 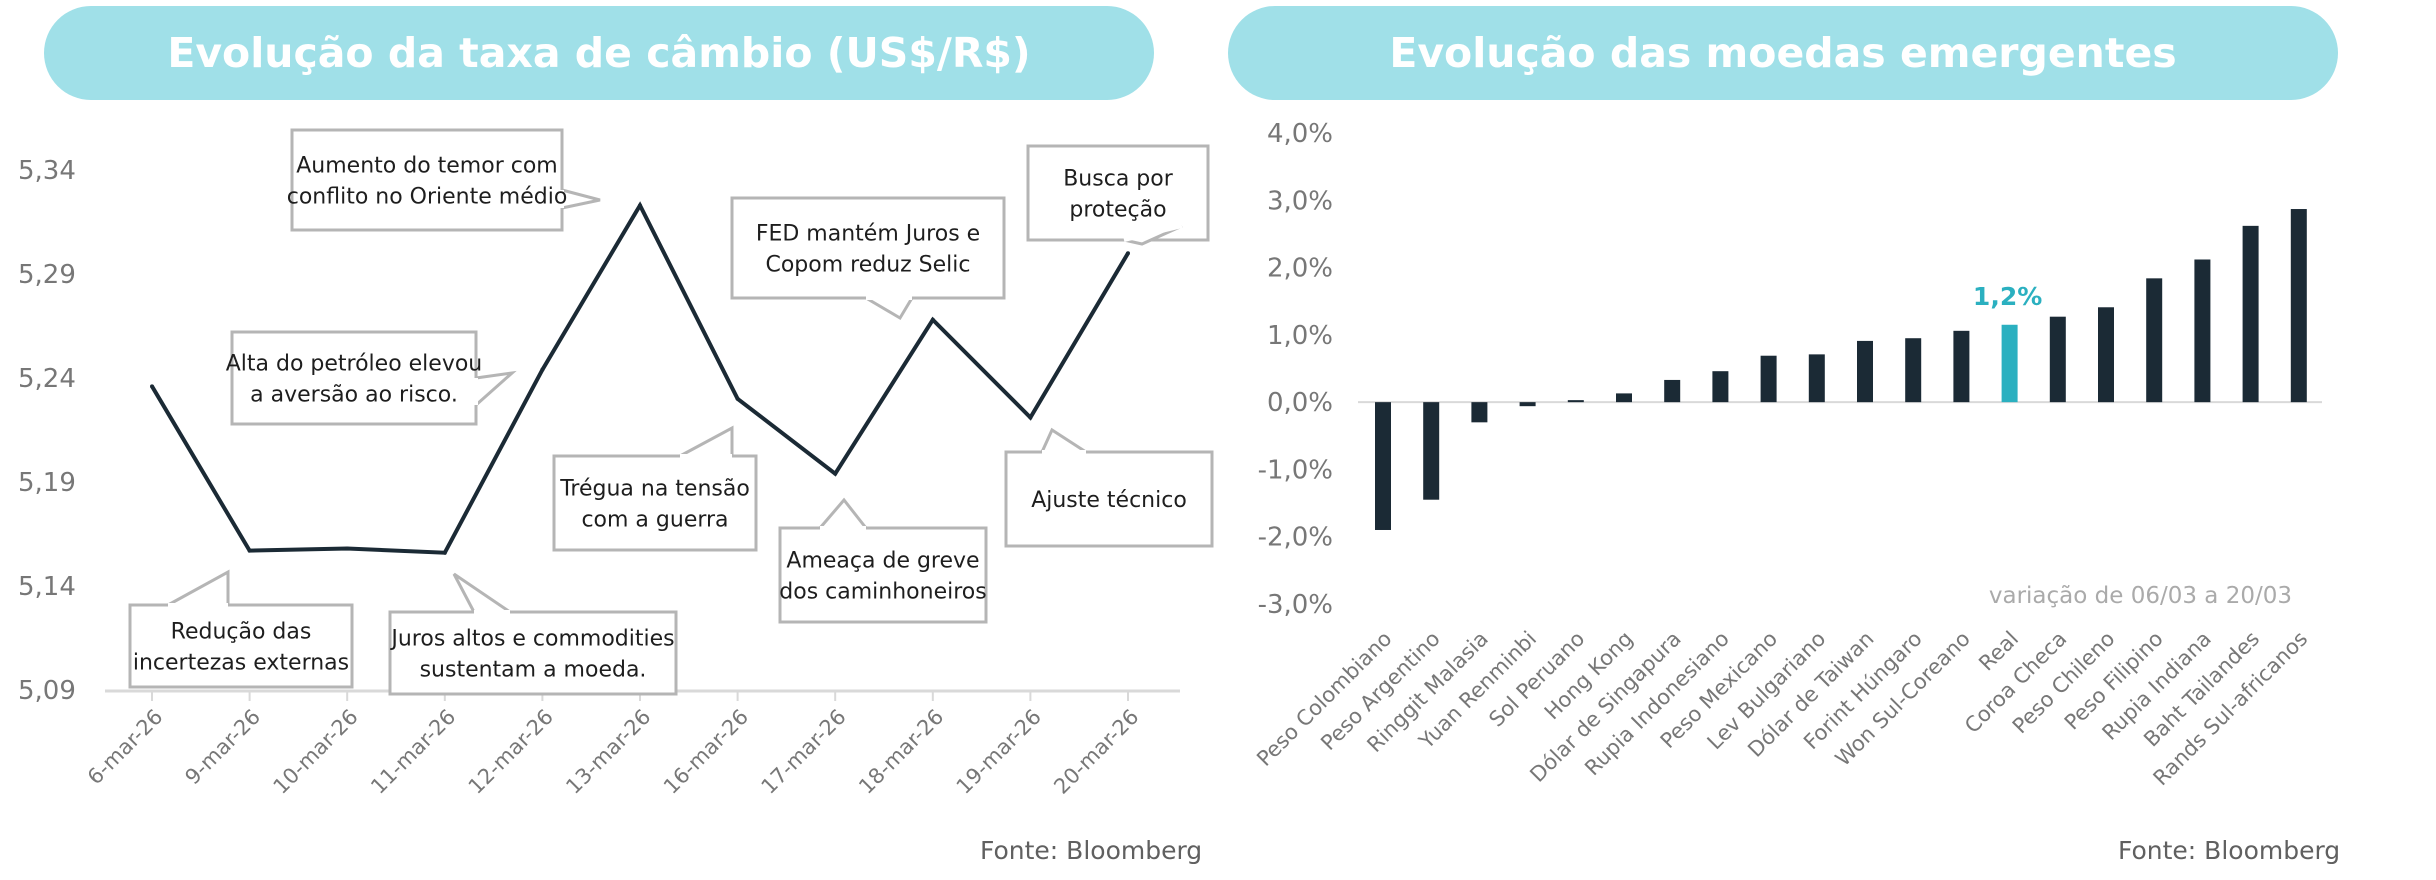 I want to click on callout-text: sustentam a moeda., so click(x=533, y=670).